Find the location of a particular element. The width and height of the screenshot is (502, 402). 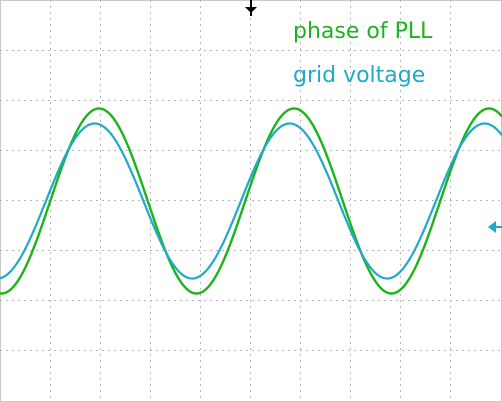

channel-ground-marker-icon is located at coordinates (495, 227).